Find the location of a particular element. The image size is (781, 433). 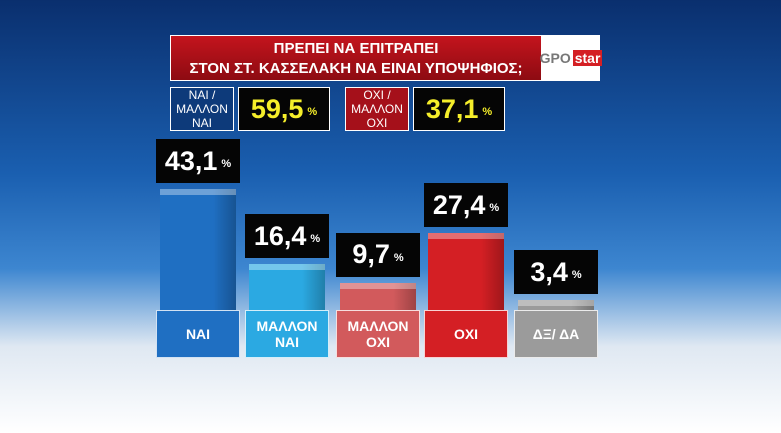

title-line: ΣΤΟΝ ΣΤ. ΚΑΣΣΕΛΑΚΗ ΝΑ ΕΙΝΑΙ ΥΠΟΨΗΦΙΟΣ; is located at coordinates (356, 68).